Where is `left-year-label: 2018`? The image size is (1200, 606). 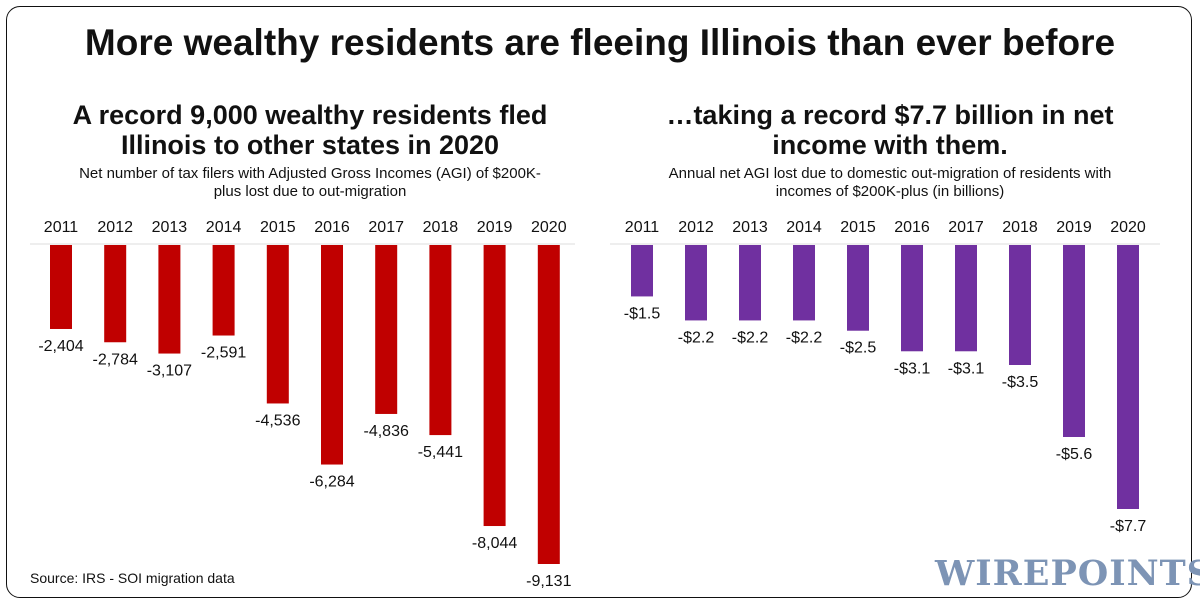
left-year-label: 2018 is located at coordinates (441, 227).